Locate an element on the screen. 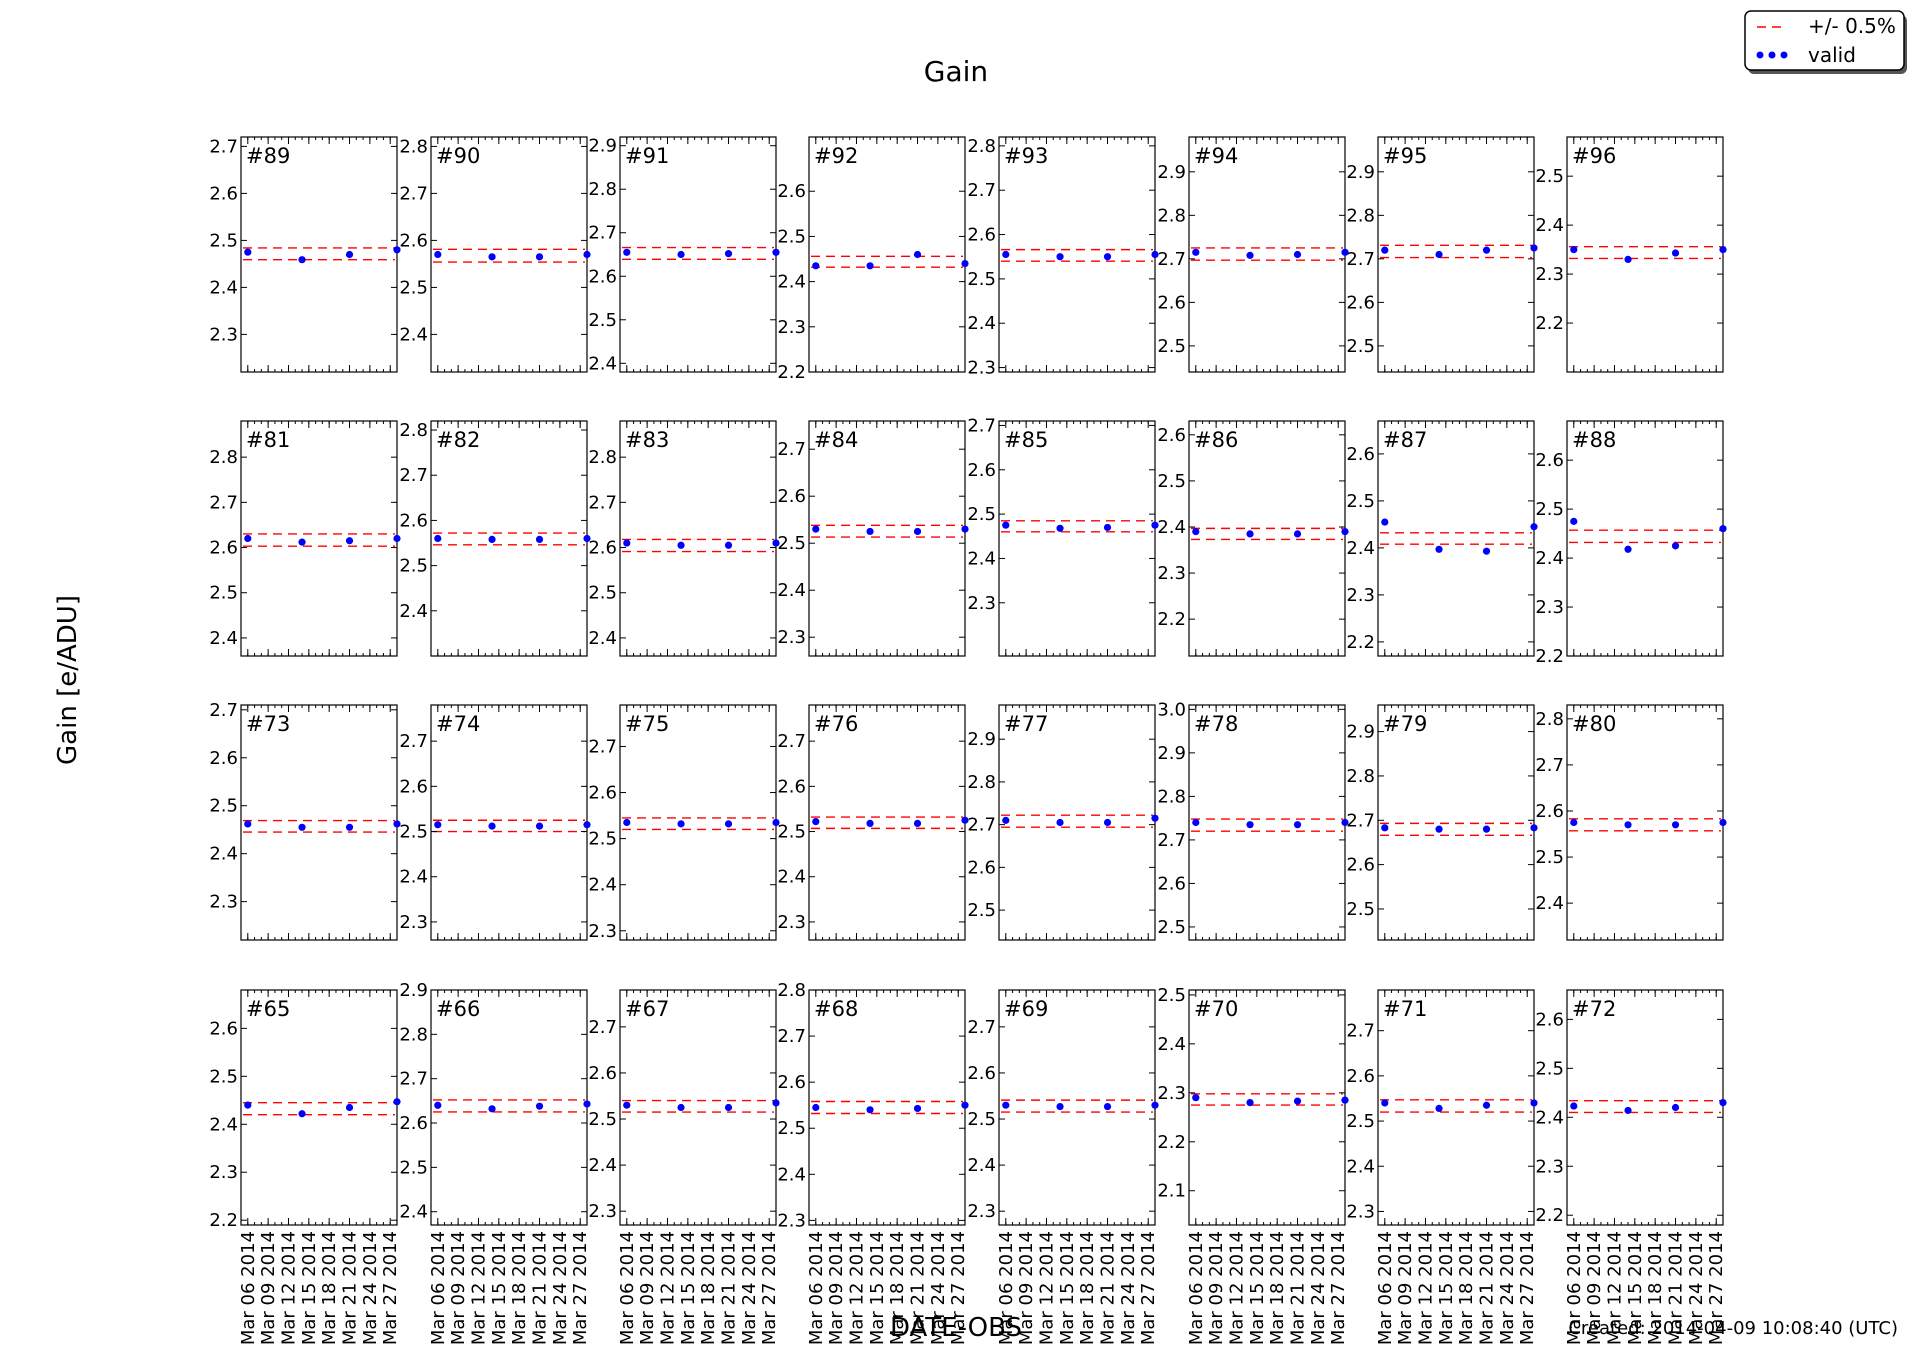 The width and height of the screenshot is (1912, 1362). panel: 2.5 2.6 2.7 2.8 2.9 3.0 #78 is located at coordinates (1253, 820).